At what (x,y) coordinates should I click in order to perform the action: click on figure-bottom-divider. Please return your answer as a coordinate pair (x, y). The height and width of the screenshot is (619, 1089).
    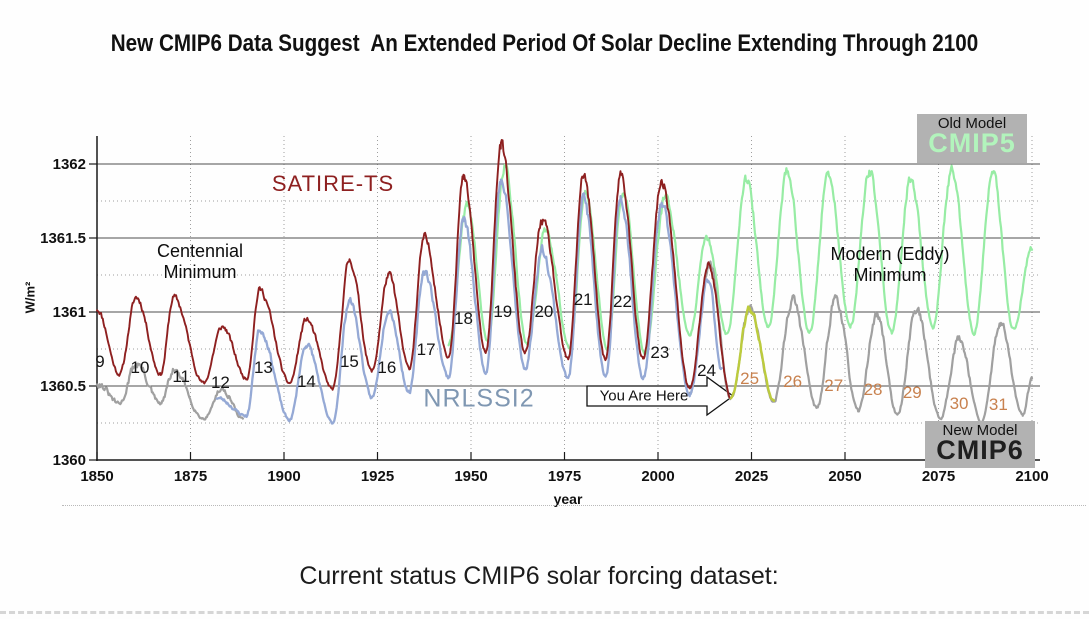
    Looking at the image, I should click on (574, 505).